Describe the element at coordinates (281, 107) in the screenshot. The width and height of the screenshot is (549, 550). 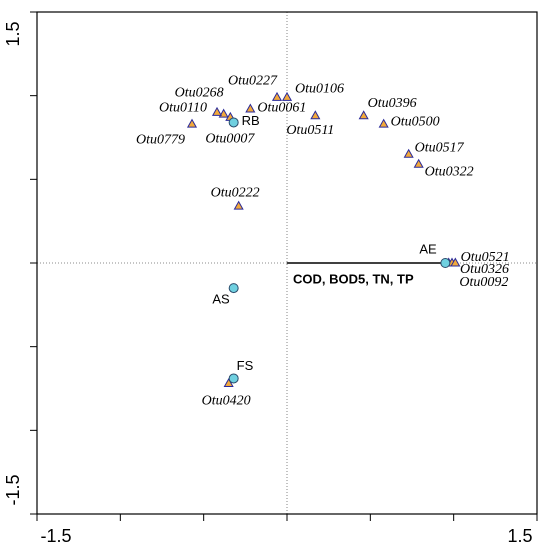
I see `otu-label: Otu0061` at that location.